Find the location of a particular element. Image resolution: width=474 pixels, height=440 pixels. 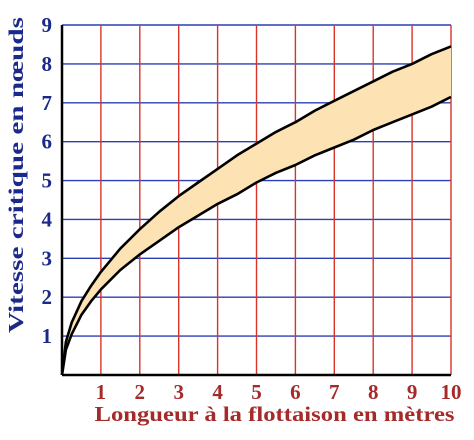

y-tick-labels: 1 2 3 4 5 6 7 8 9 is located at coordinates (47, 180).